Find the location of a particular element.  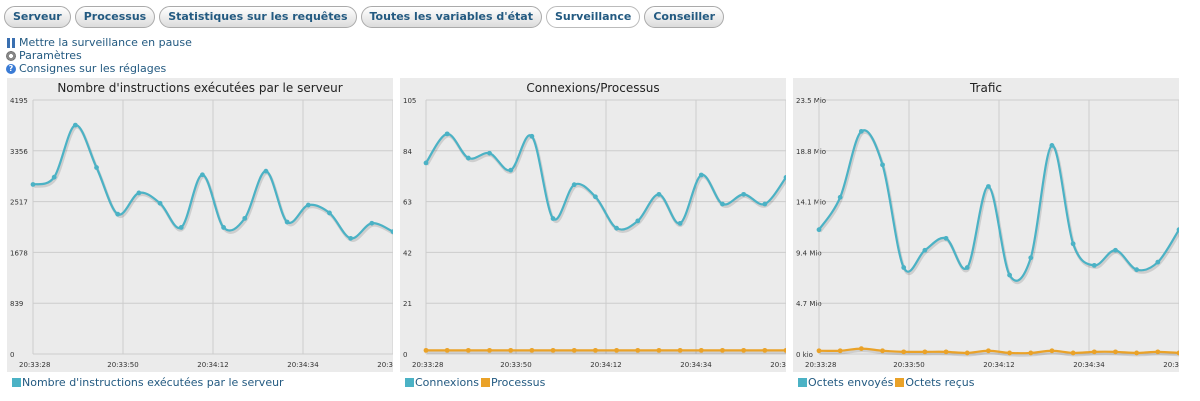

tab-serveur: Serveur is located at coordinates (37, 17).